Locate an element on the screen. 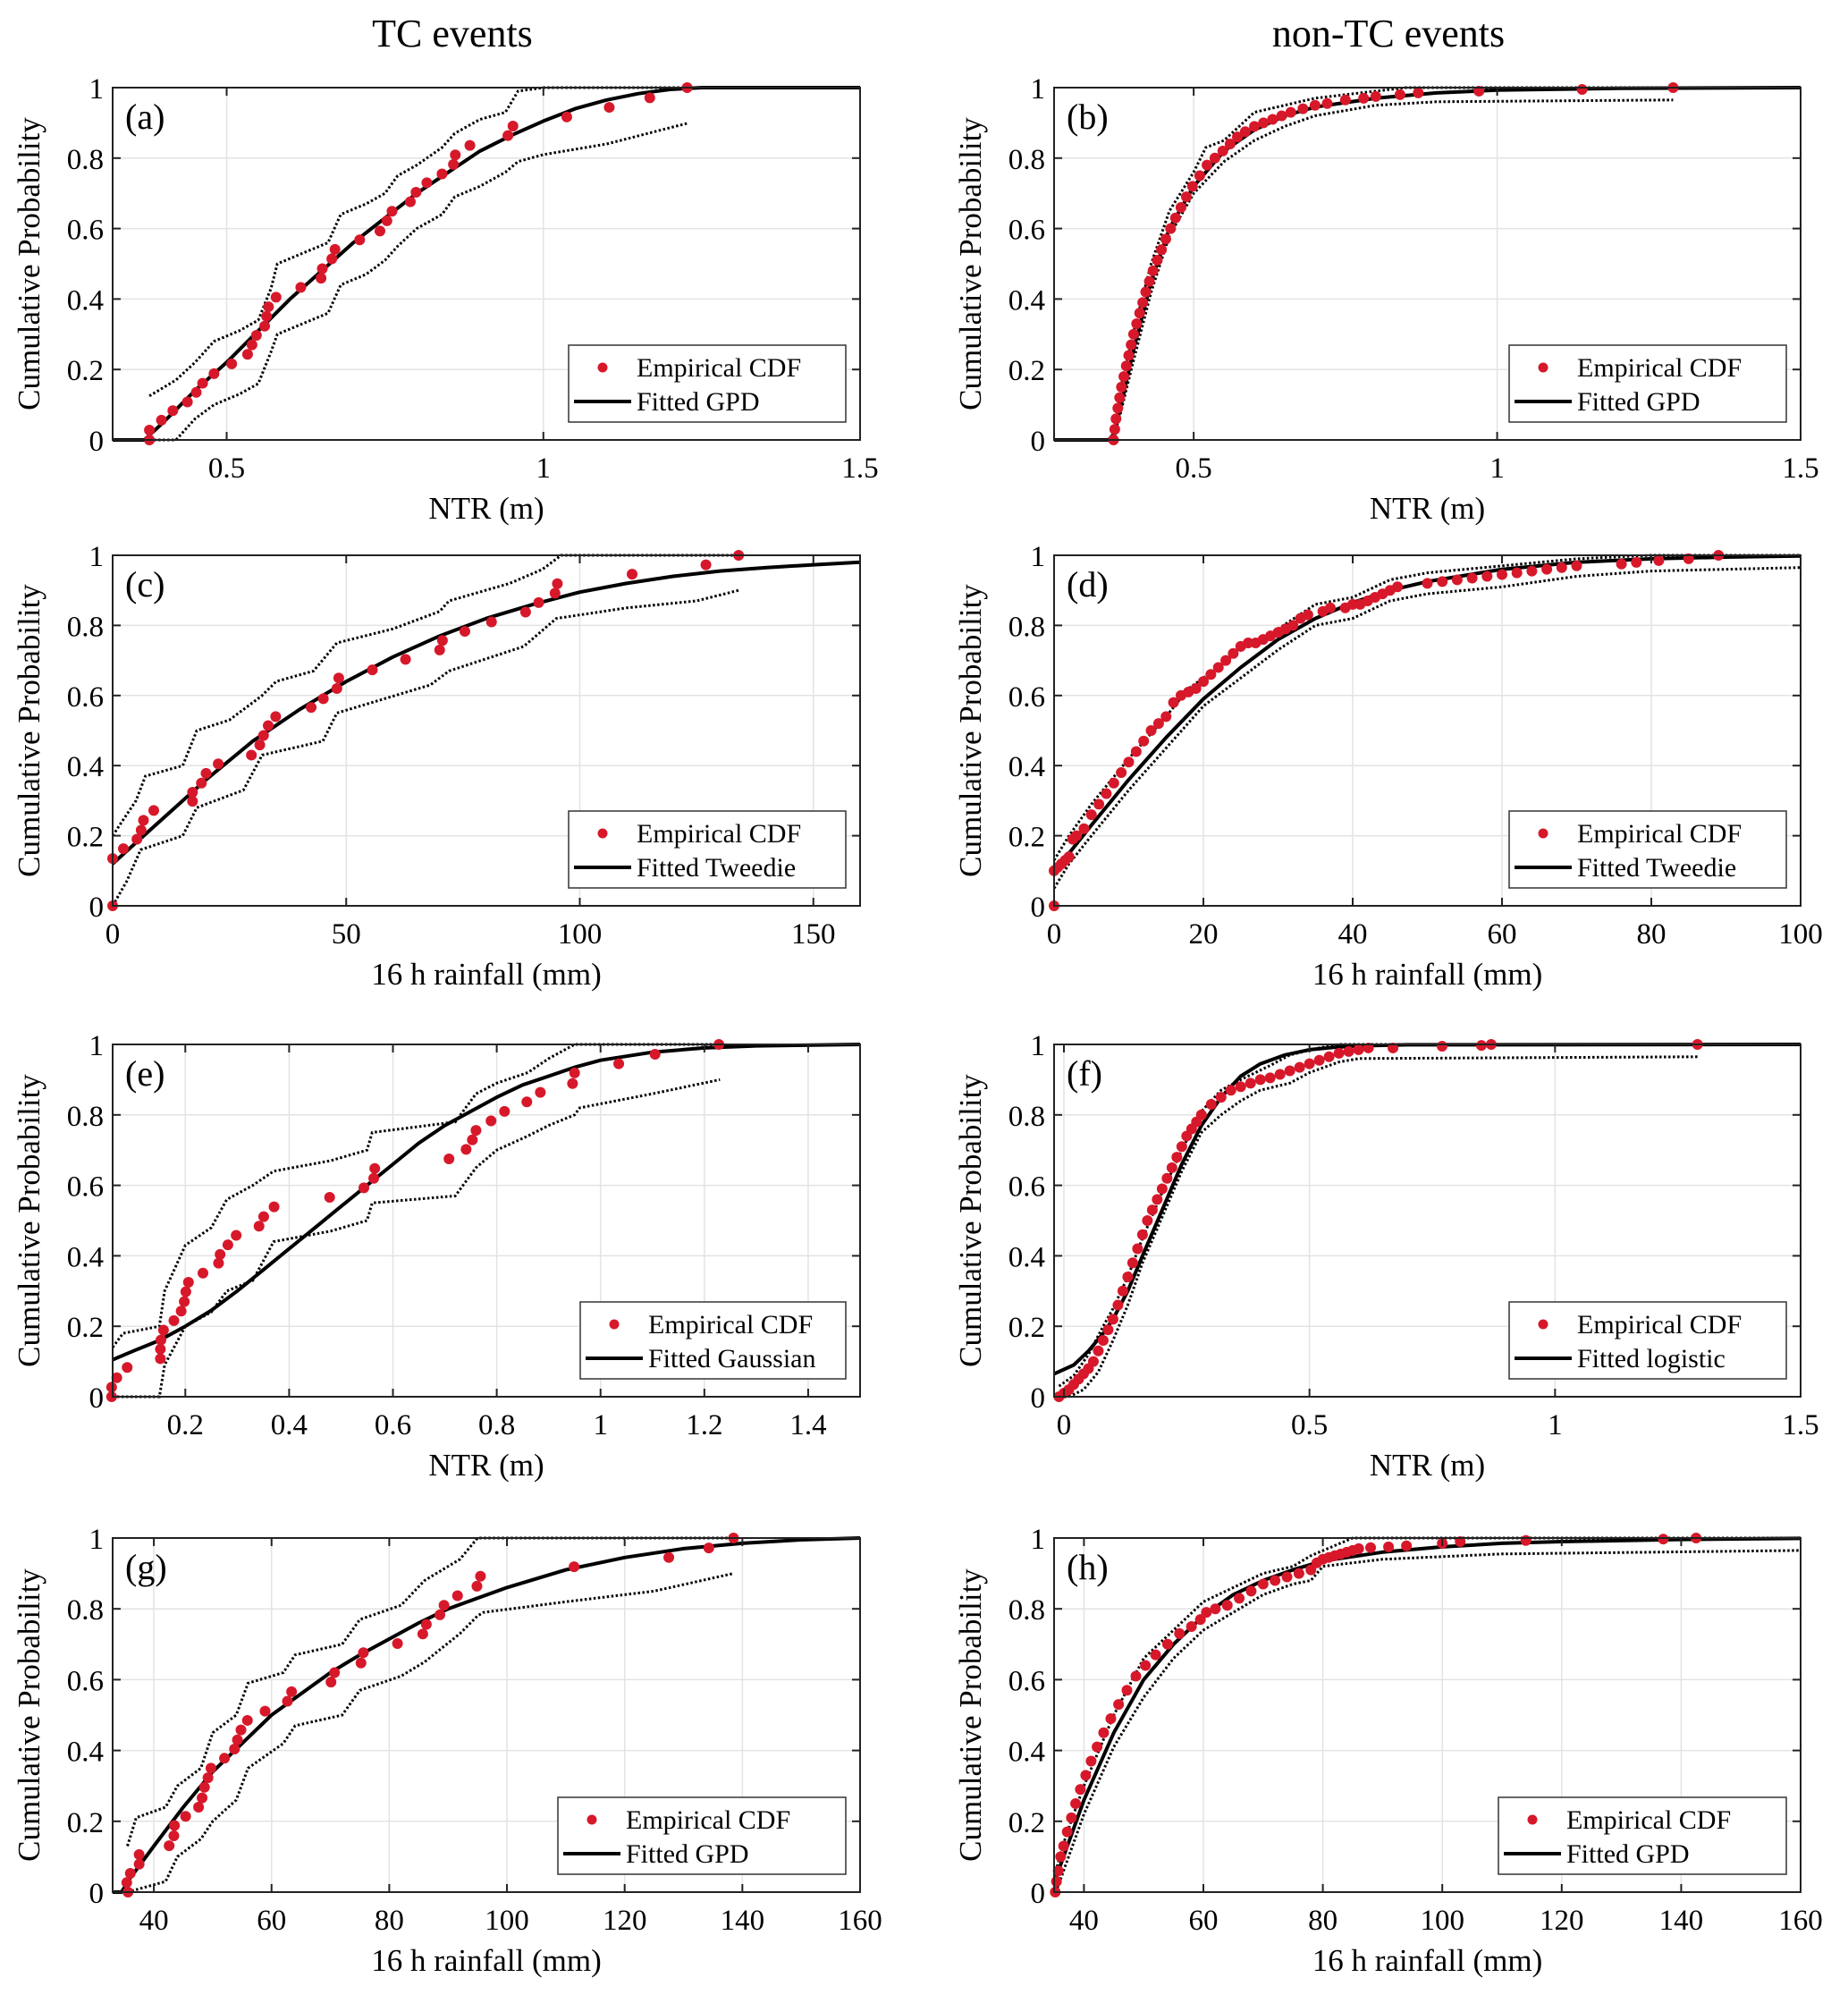 This screenshot has width=1848, height=2003. x-axis-label: 16 h rainfall (mm) is located at coordinates (1427, 975).